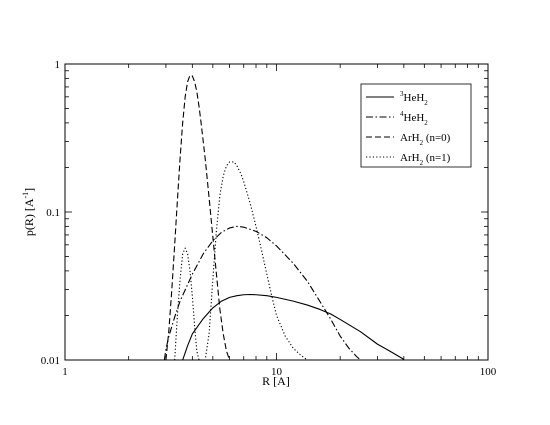 The height and width of the screenshot is (425, 550). I want to click on legend-label-superscript: 4, so click(402, 114).